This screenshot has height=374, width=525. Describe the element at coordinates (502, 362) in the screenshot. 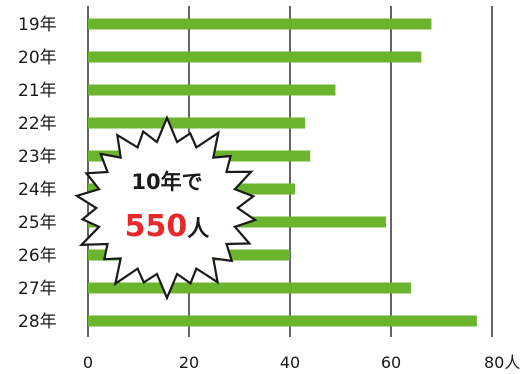

I see `x-tick-label: 80人` at that location.